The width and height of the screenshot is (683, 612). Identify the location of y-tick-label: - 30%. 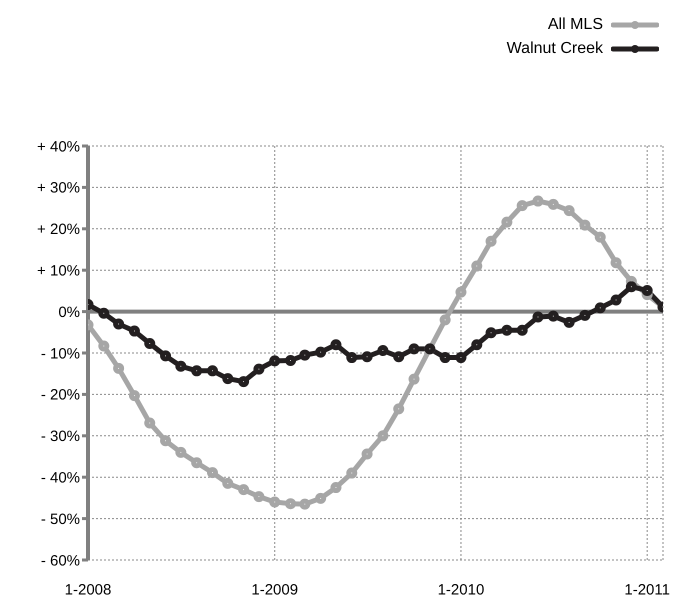
(60, 437).